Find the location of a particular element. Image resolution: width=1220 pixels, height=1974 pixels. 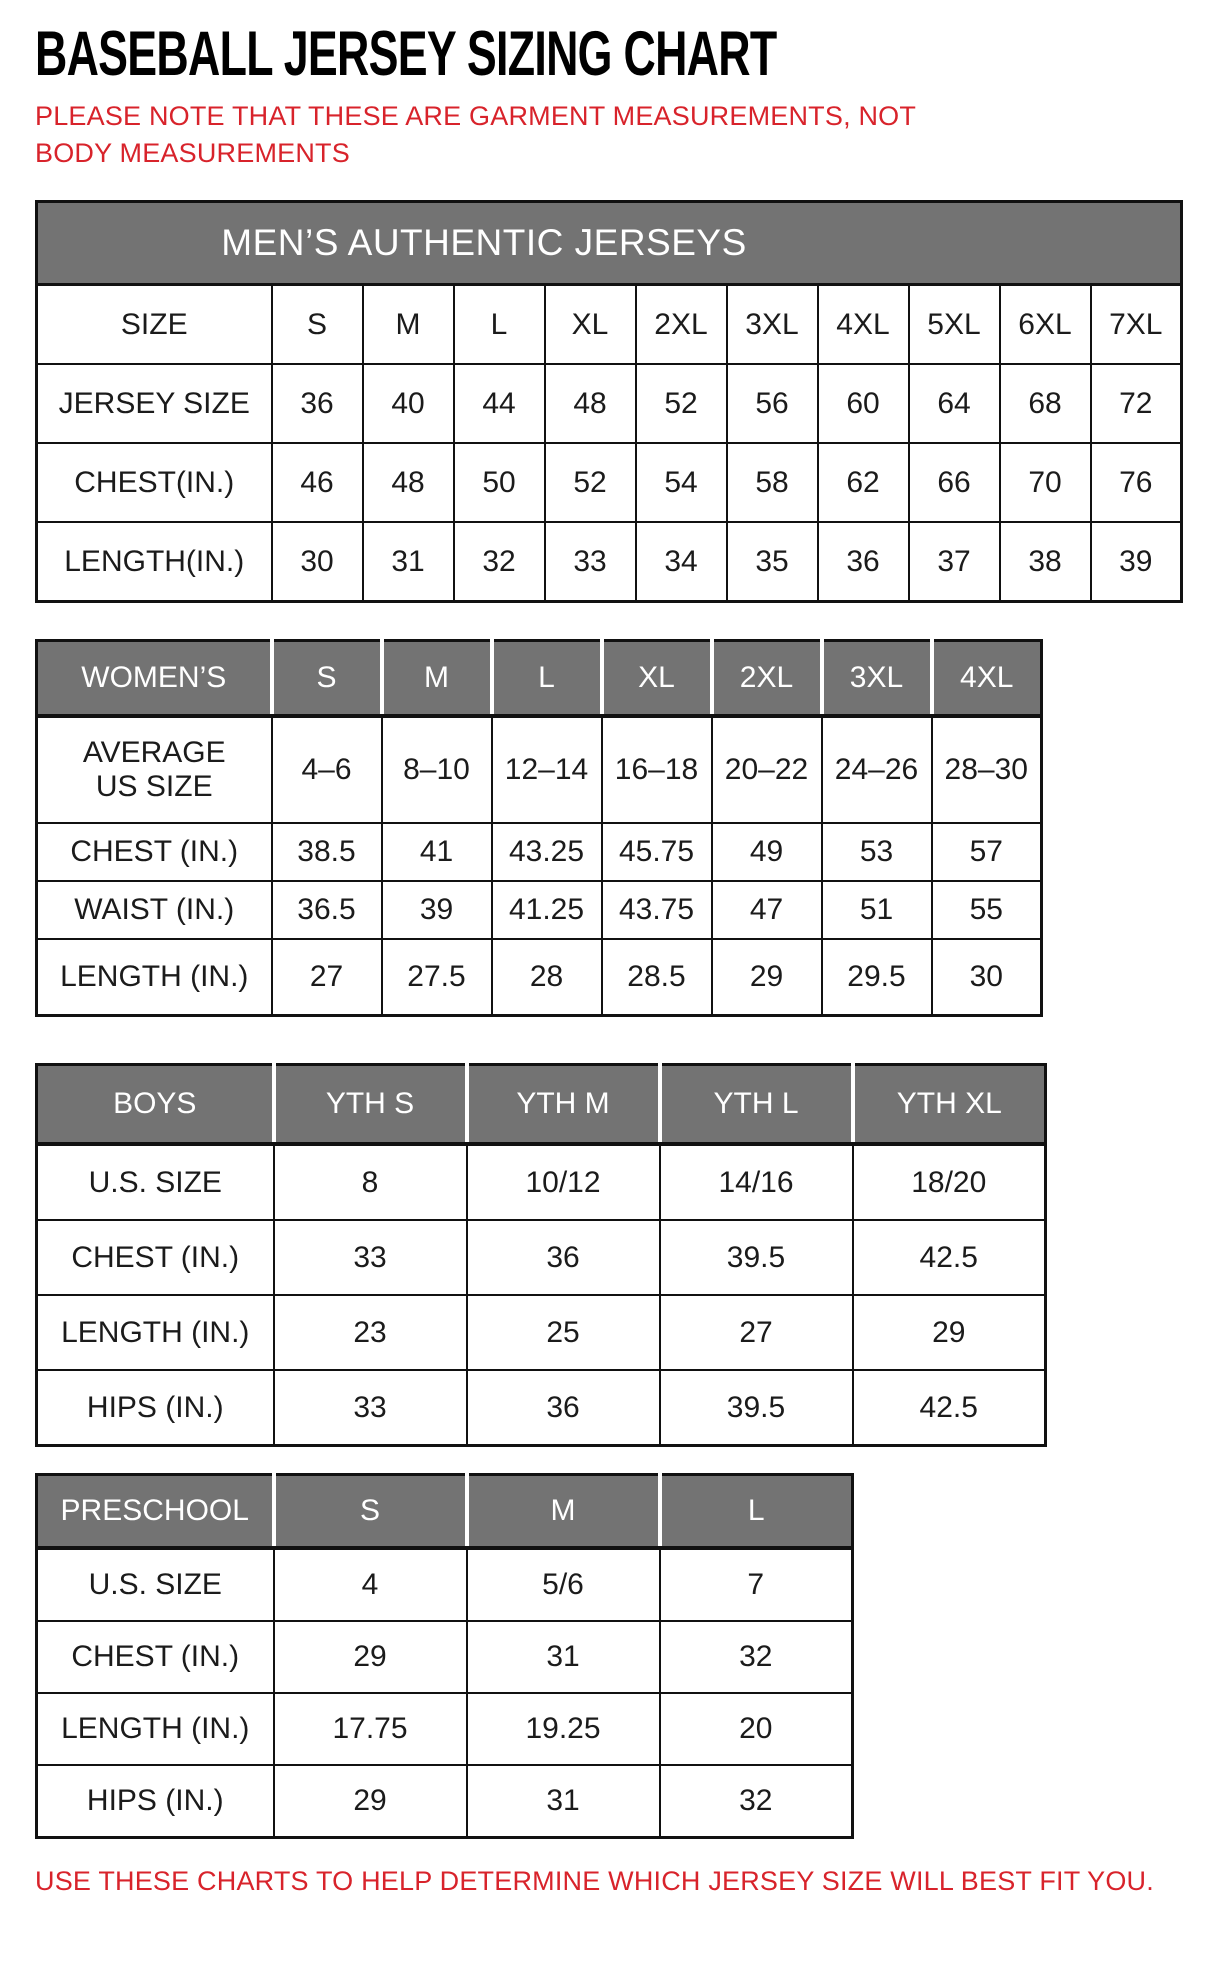

data-cell: 36.5 is located at coordinates (326, 910).